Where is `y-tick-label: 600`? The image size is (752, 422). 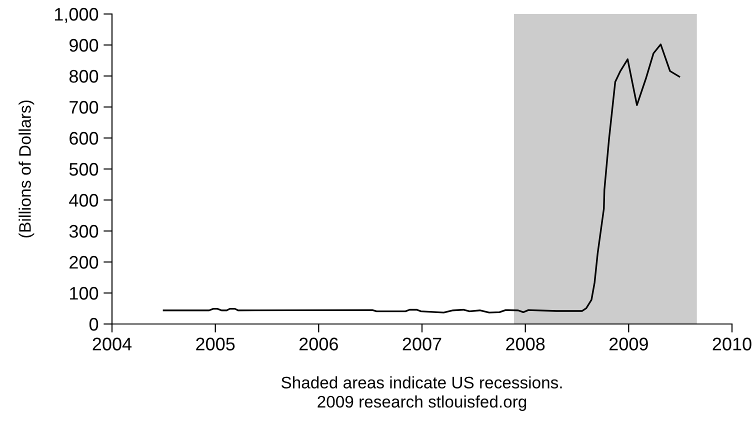 y-tick-label: 600 is located at coordinates (84, 138).